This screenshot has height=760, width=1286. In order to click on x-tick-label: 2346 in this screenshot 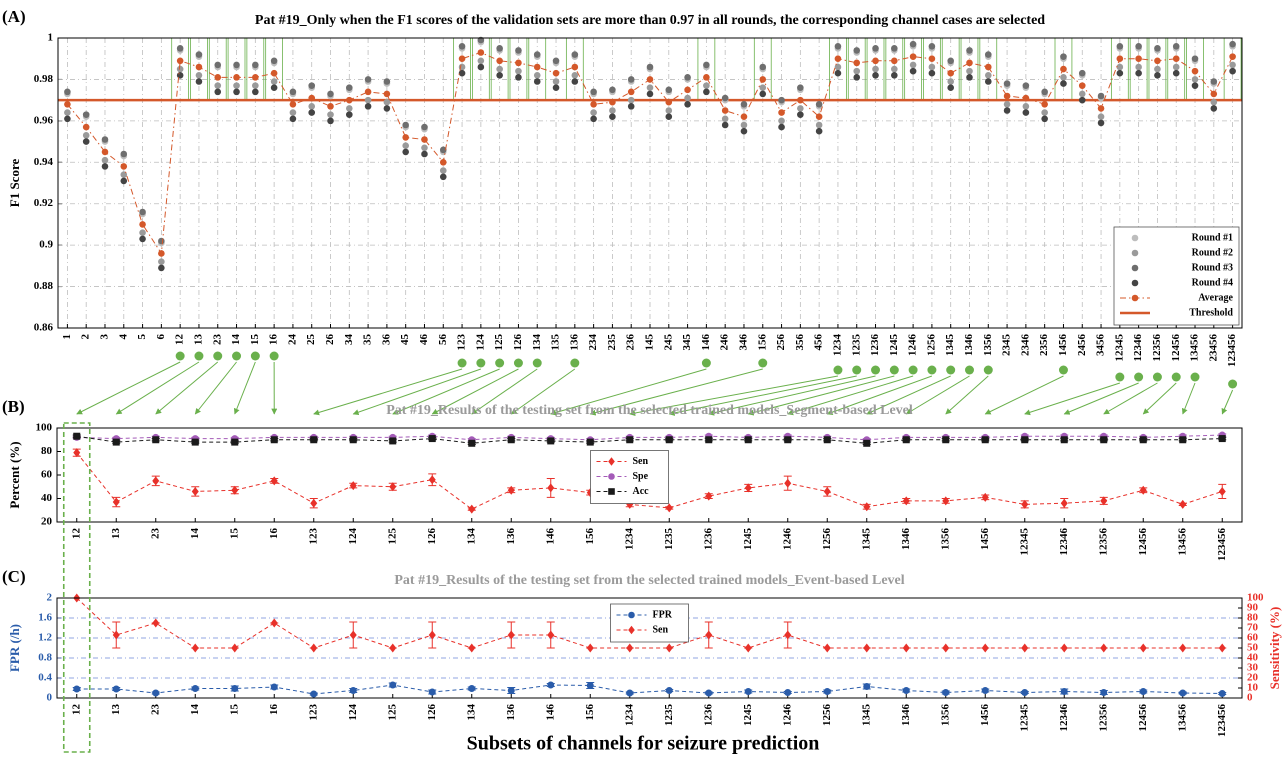, I will do `click(1025, 345)`.